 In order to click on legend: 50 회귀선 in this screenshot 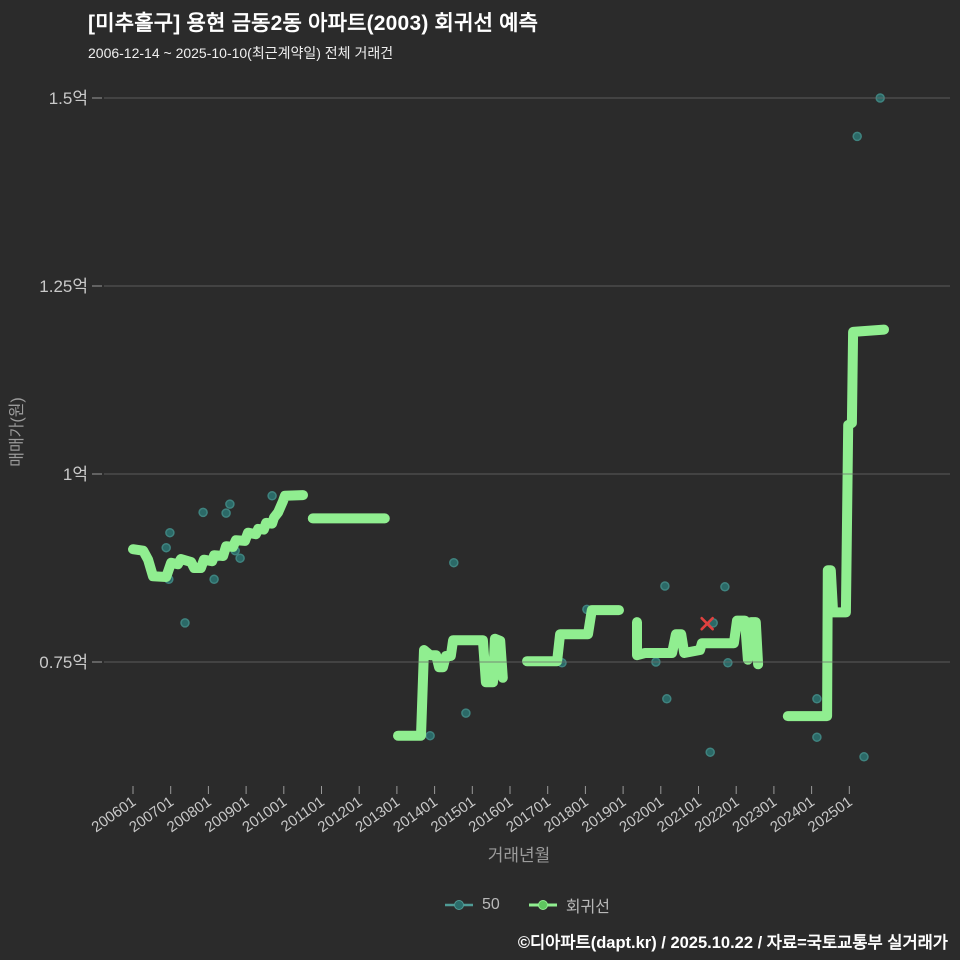, I will do `click(527, 905)`.